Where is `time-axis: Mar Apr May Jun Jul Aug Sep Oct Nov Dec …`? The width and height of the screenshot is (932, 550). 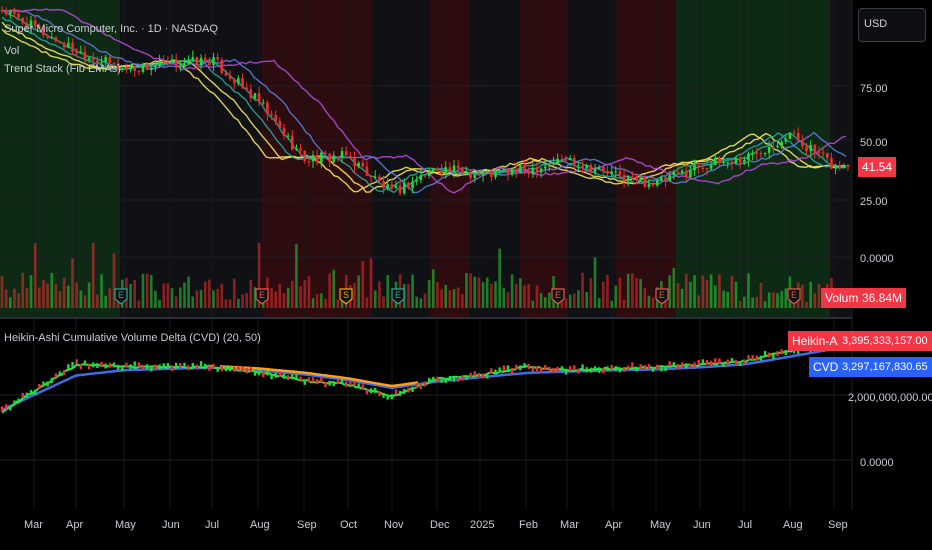
time-axis: Mar Apr May Jun Jul Aug Sep Oct Nov Dec … is located at coordinates (436, 525).